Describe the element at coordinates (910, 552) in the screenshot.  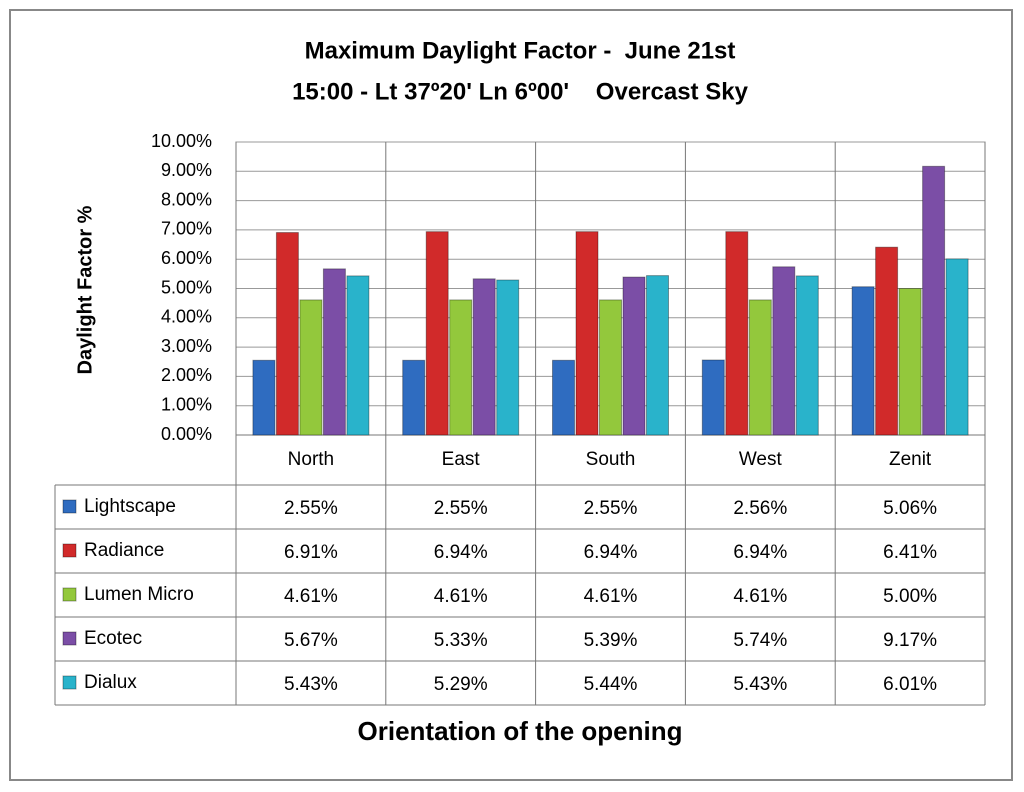
I see `data-label: 6.41%` at that location.